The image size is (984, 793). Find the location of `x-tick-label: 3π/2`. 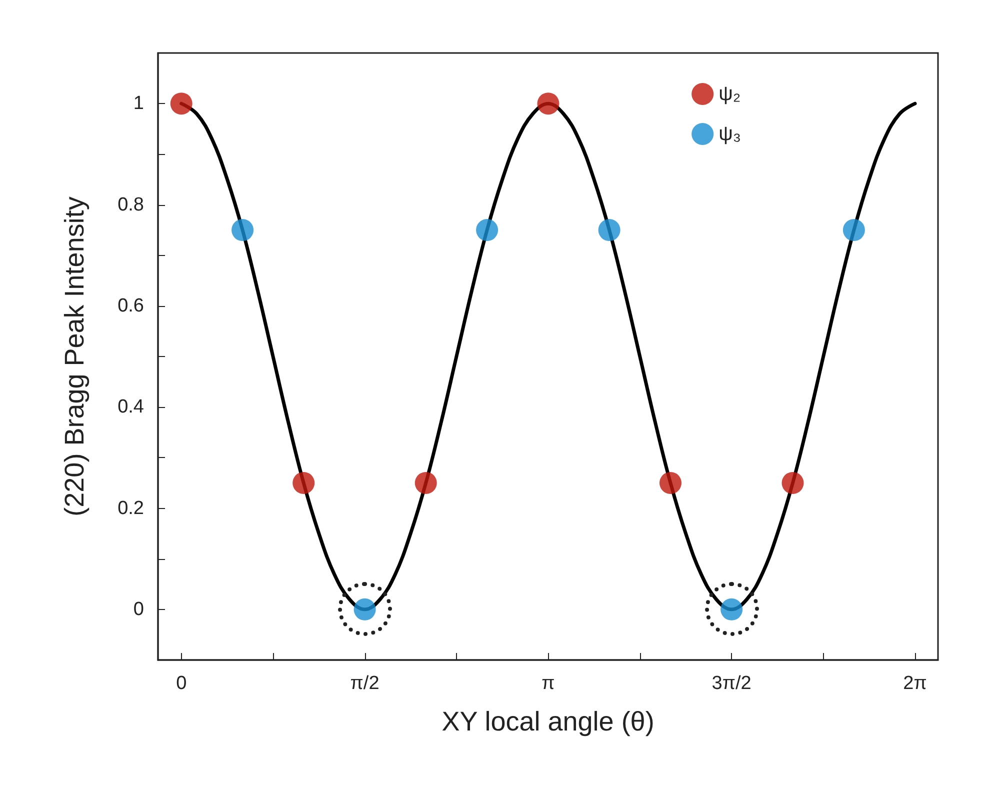

x-tick-label: 3π/2 is located at coordinates (732, 683).